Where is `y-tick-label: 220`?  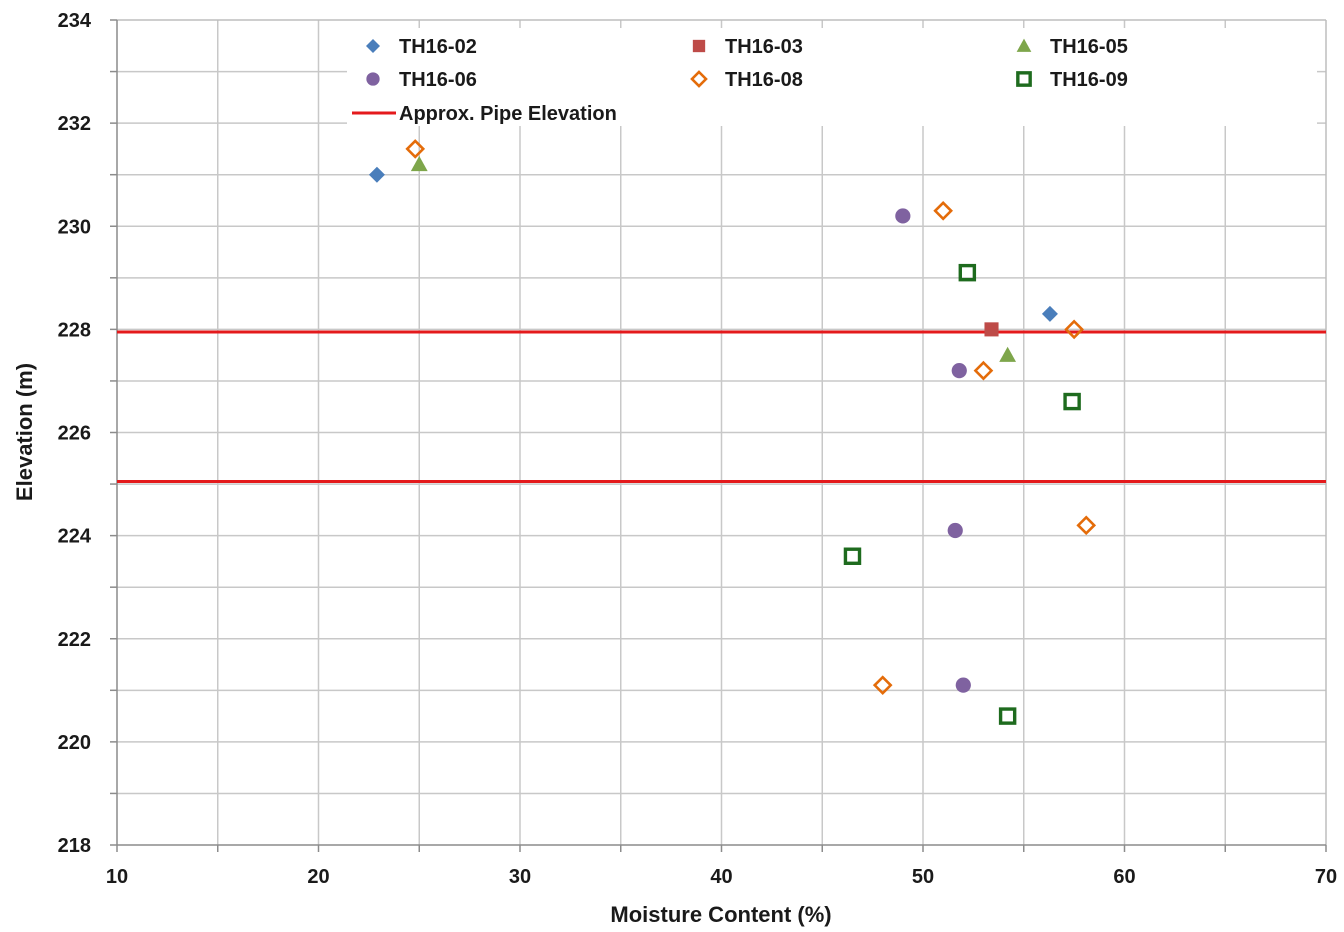
y-tick-label: 220 is located at coordinates (74, 743).